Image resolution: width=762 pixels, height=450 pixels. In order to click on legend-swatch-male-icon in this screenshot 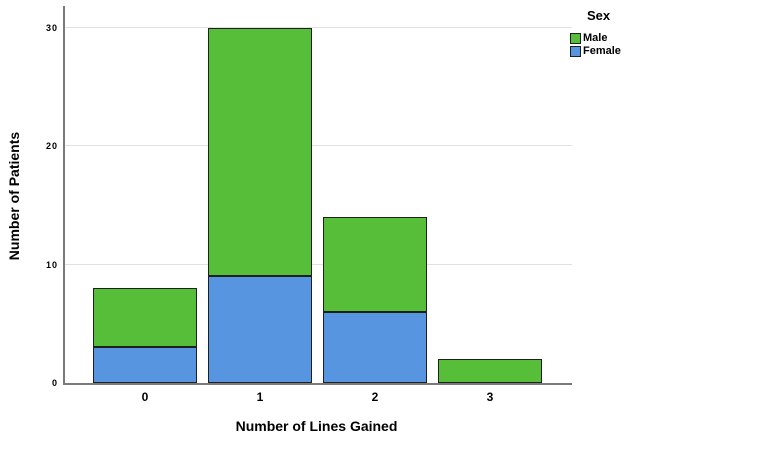, I will do `click(575, 38)`.